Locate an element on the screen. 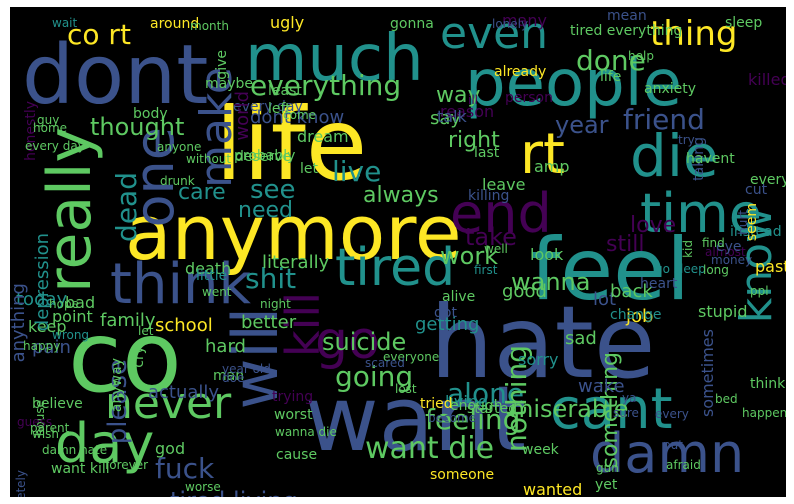 The width and height of the screenshot is (794, 504). cloud-word: mean is located at coordinates (627, 16).